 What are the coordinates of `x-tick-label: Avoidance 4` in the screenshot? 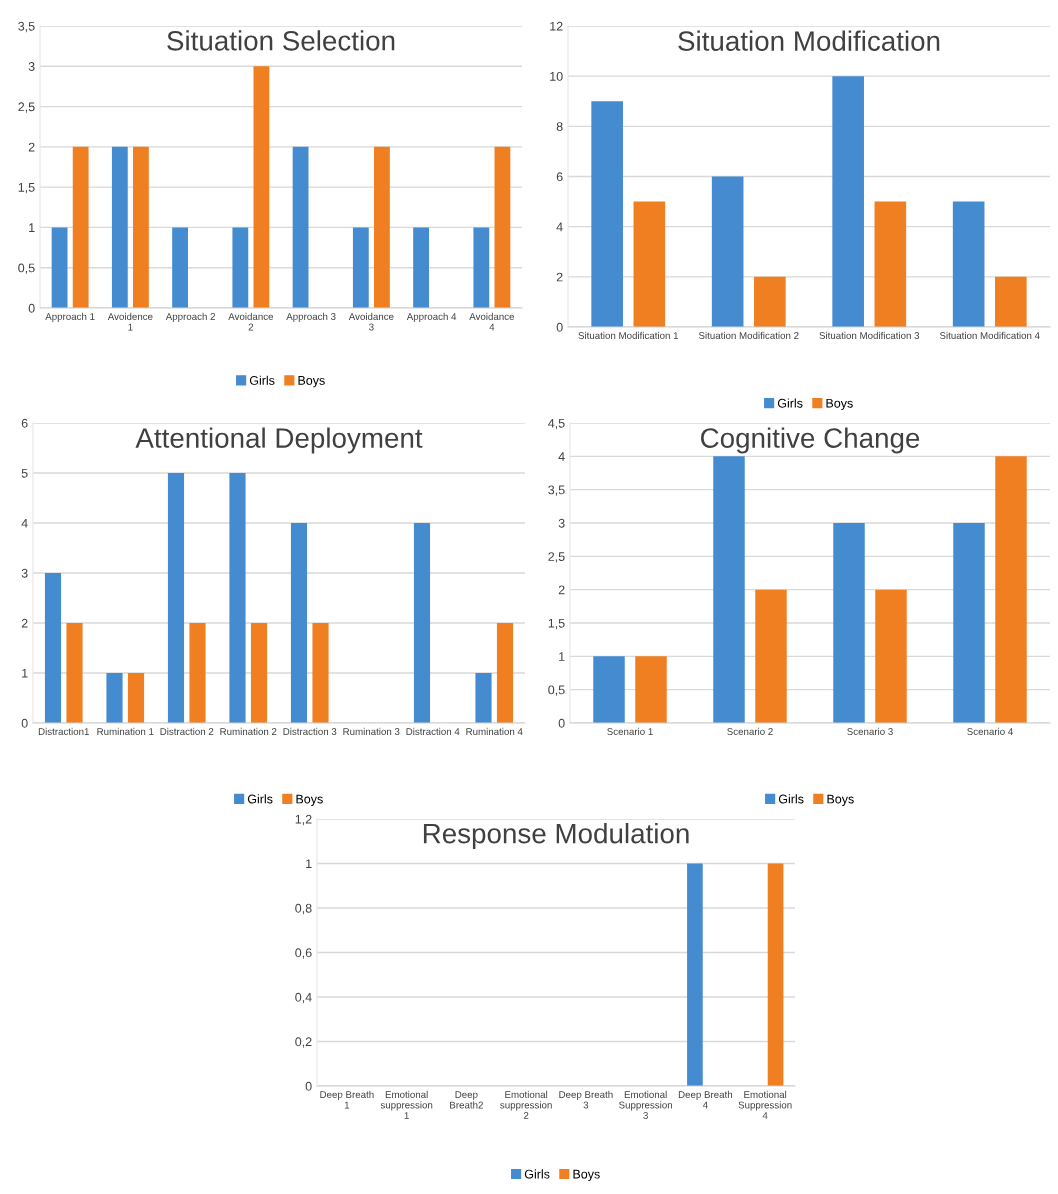 It's located at (492, 321).